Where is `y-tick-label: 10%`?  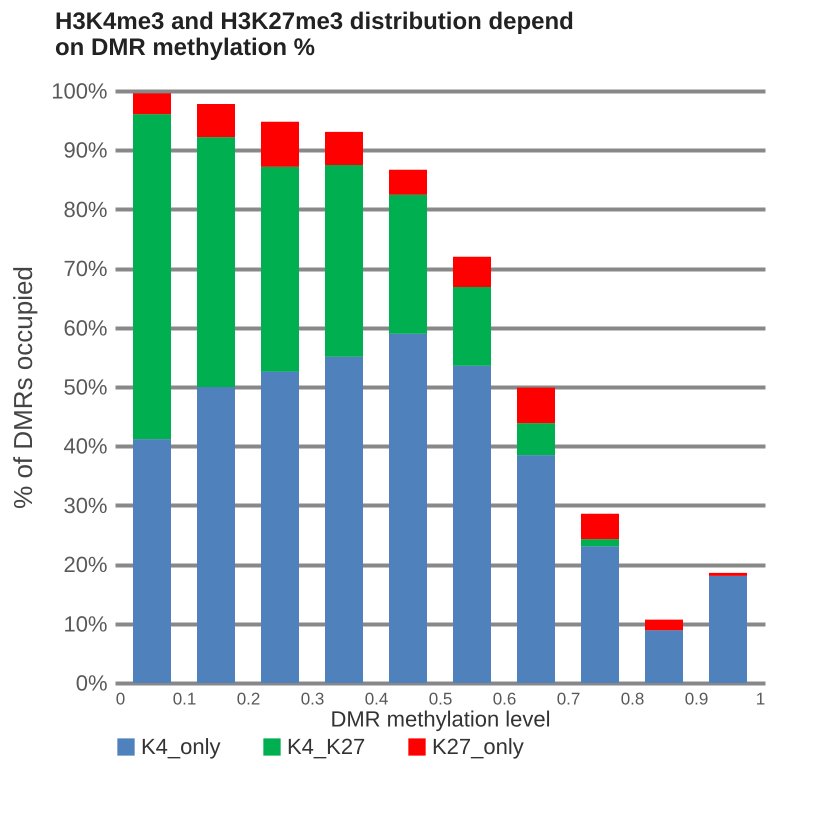
y-tick-label: 10% is located at coordinates (85, 623).